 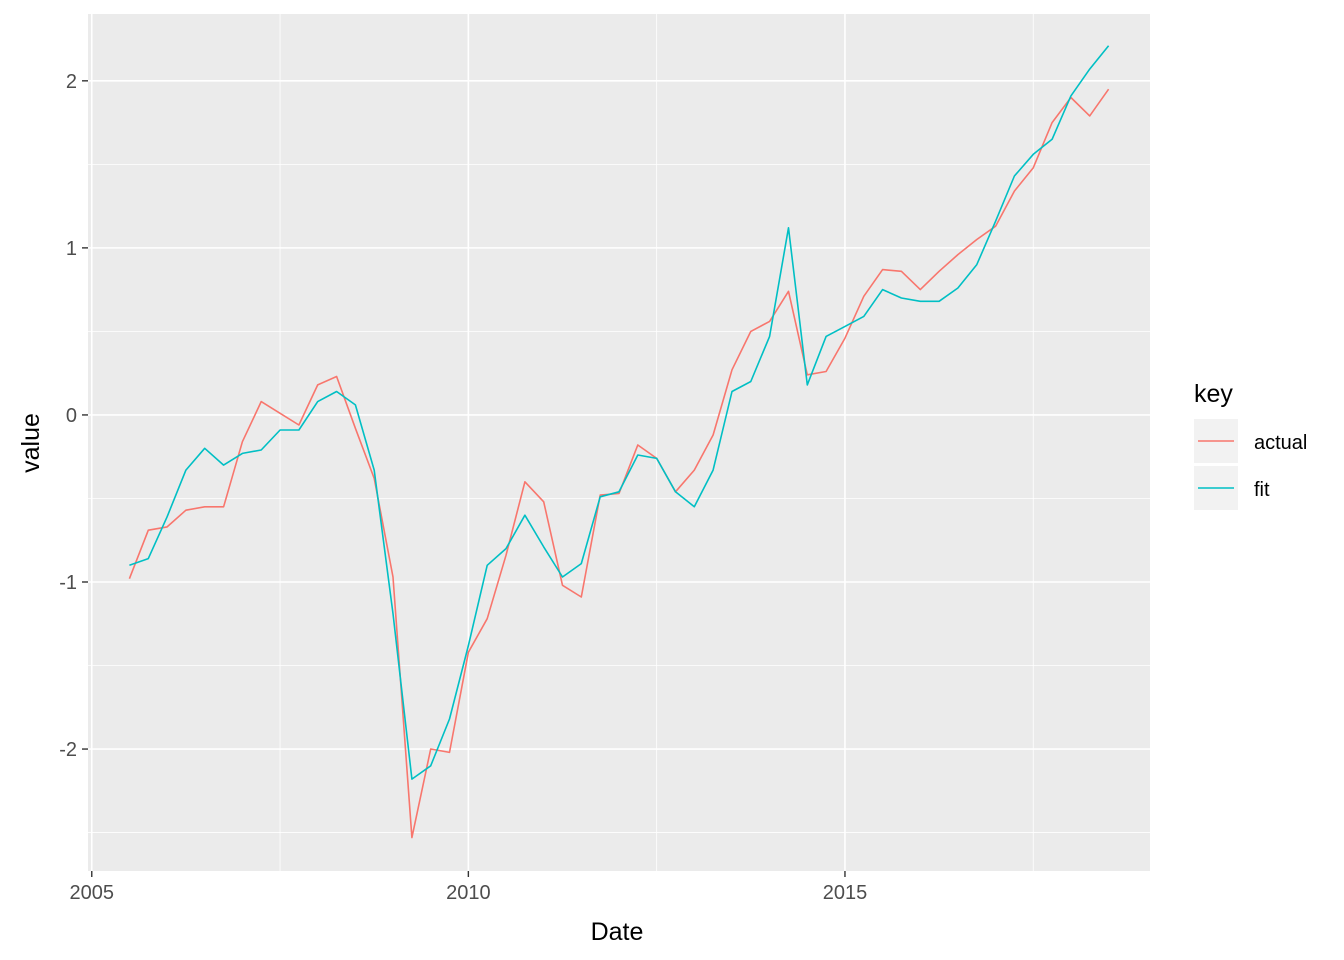 I want to click on legend-title: key, so click(x=1213, y=394).